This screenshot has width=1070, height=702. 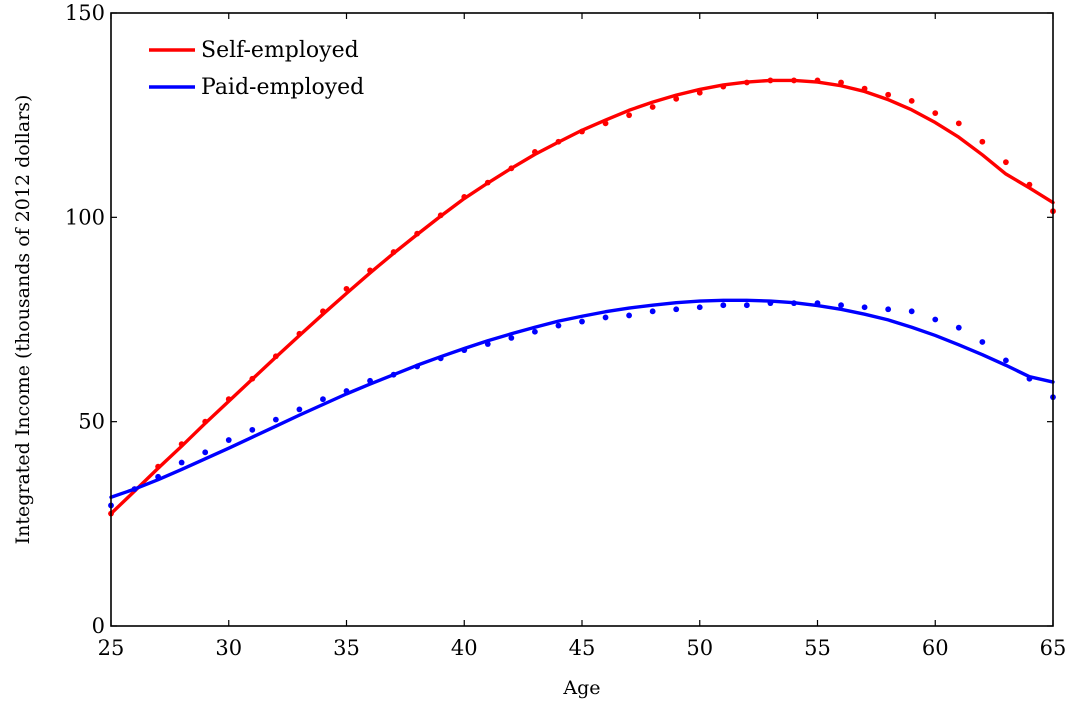 I want to click on y-tick-label: 0, so click(x=98, y=626).